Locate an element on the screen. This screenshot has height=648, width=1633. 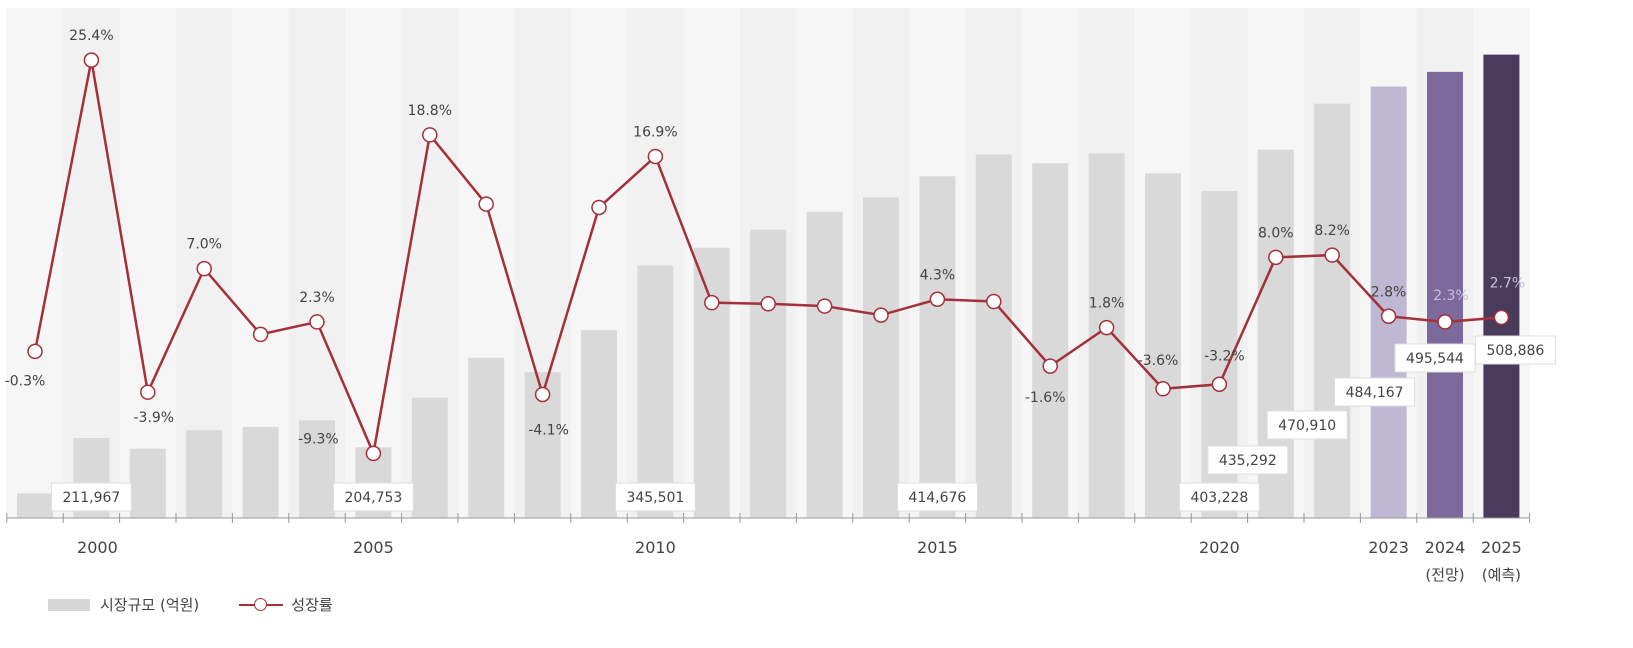
growth-point-2025 is located at coordinates (1501, 317).